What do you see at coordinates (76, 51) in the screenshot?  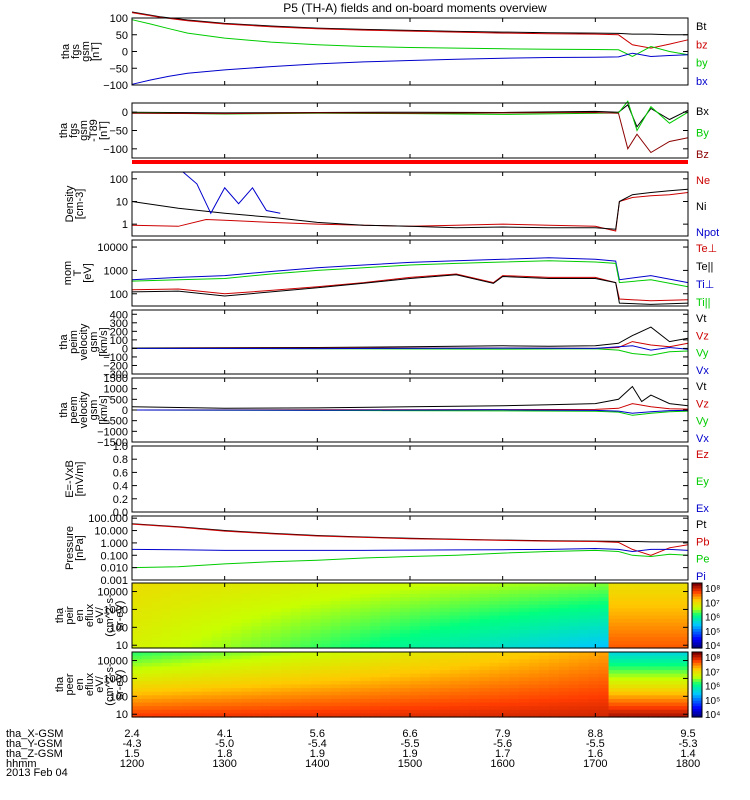 I see `y-axis-label-line: fgs` at bounding box center [76, 51].